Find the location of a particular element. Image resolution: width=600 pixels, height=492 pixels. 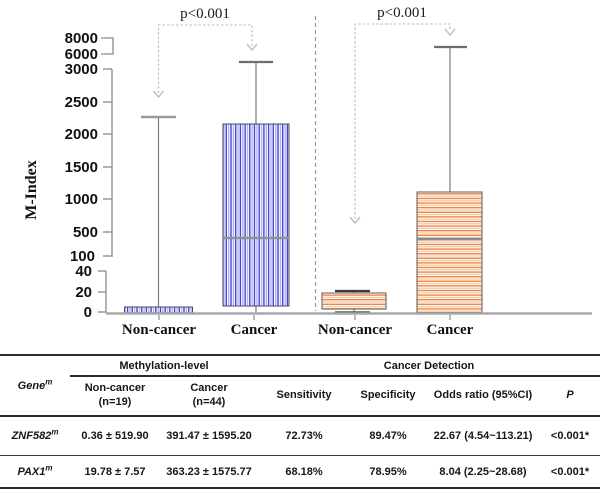

cell-gene: PAX1m is located at coordinates (35, 472).